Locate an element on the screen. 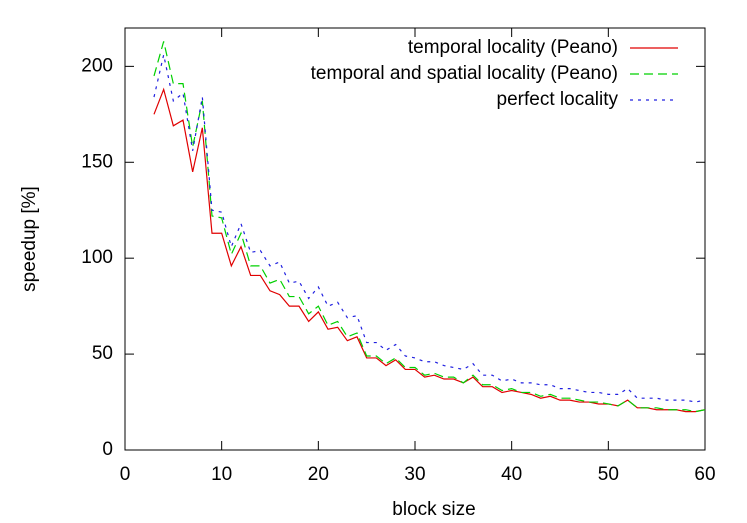 This screenshot has height=523, width=747. x-tick-label: 20 is located at coordinates (318, 474).